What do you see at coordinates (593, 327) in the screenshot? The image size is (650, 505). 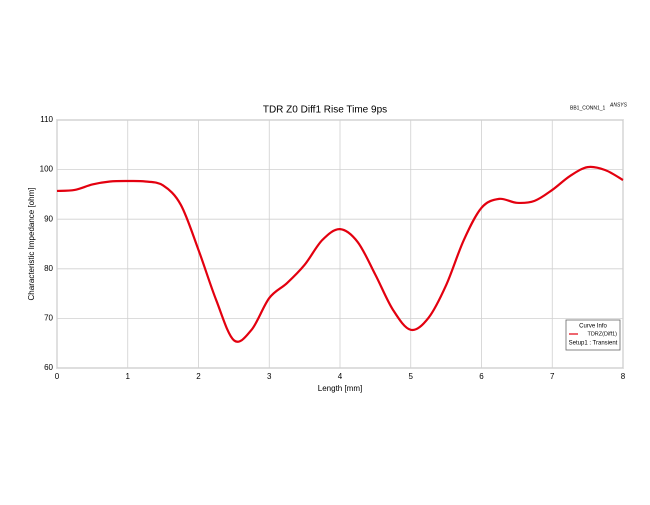 I see `legend-title: Curve Info` at bounding box center [593, 327].